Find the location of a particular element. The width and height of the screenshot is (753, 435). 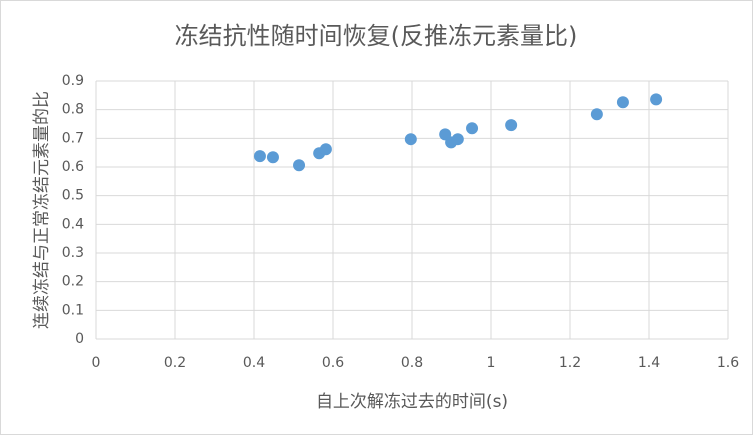

y-tick-label: 0.3 is located at coordinates (73, 253).